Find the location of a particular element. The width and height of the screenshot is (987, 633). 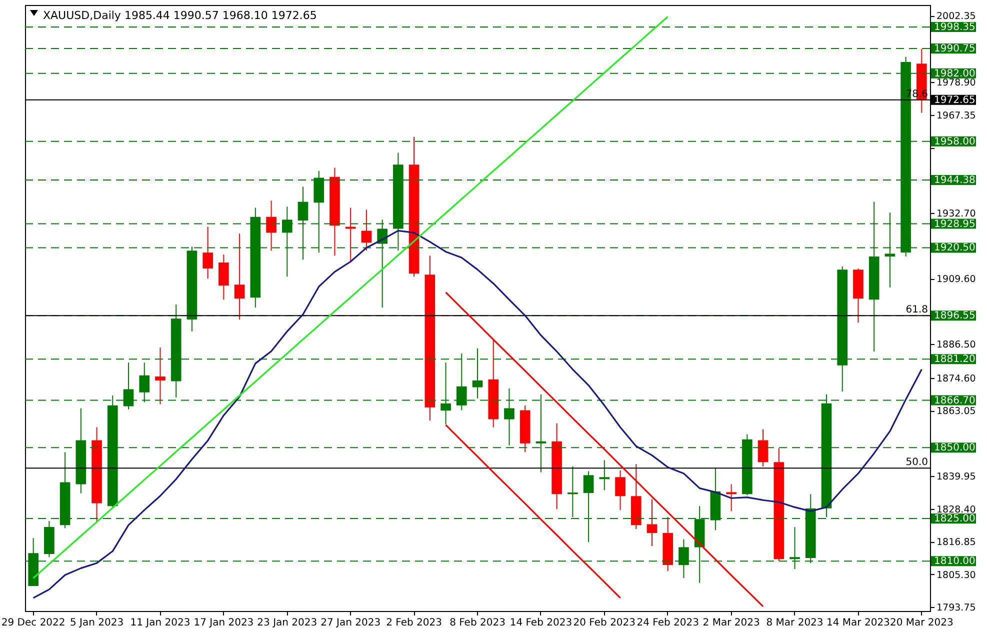

ref-line-label: 1825.00 is located at coordinates (955, 519).